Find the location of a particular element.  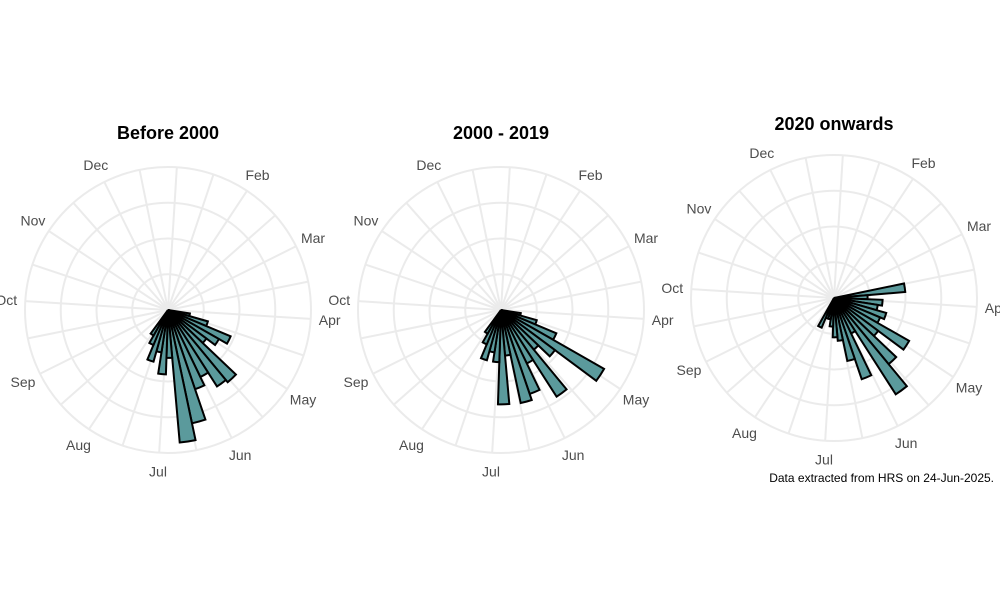

month-label: Feb is located at coordinates (590, 175).